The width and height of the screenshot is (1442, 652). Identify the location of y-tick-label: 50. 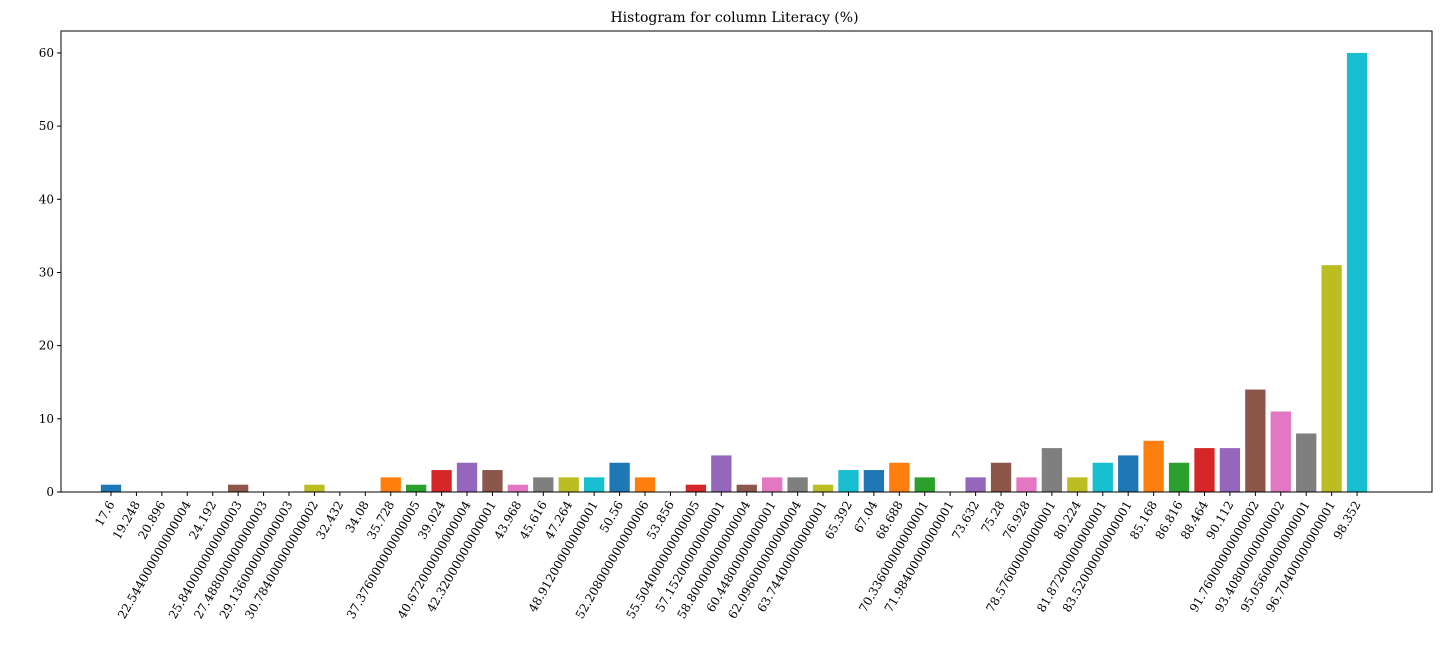
(46, 126).